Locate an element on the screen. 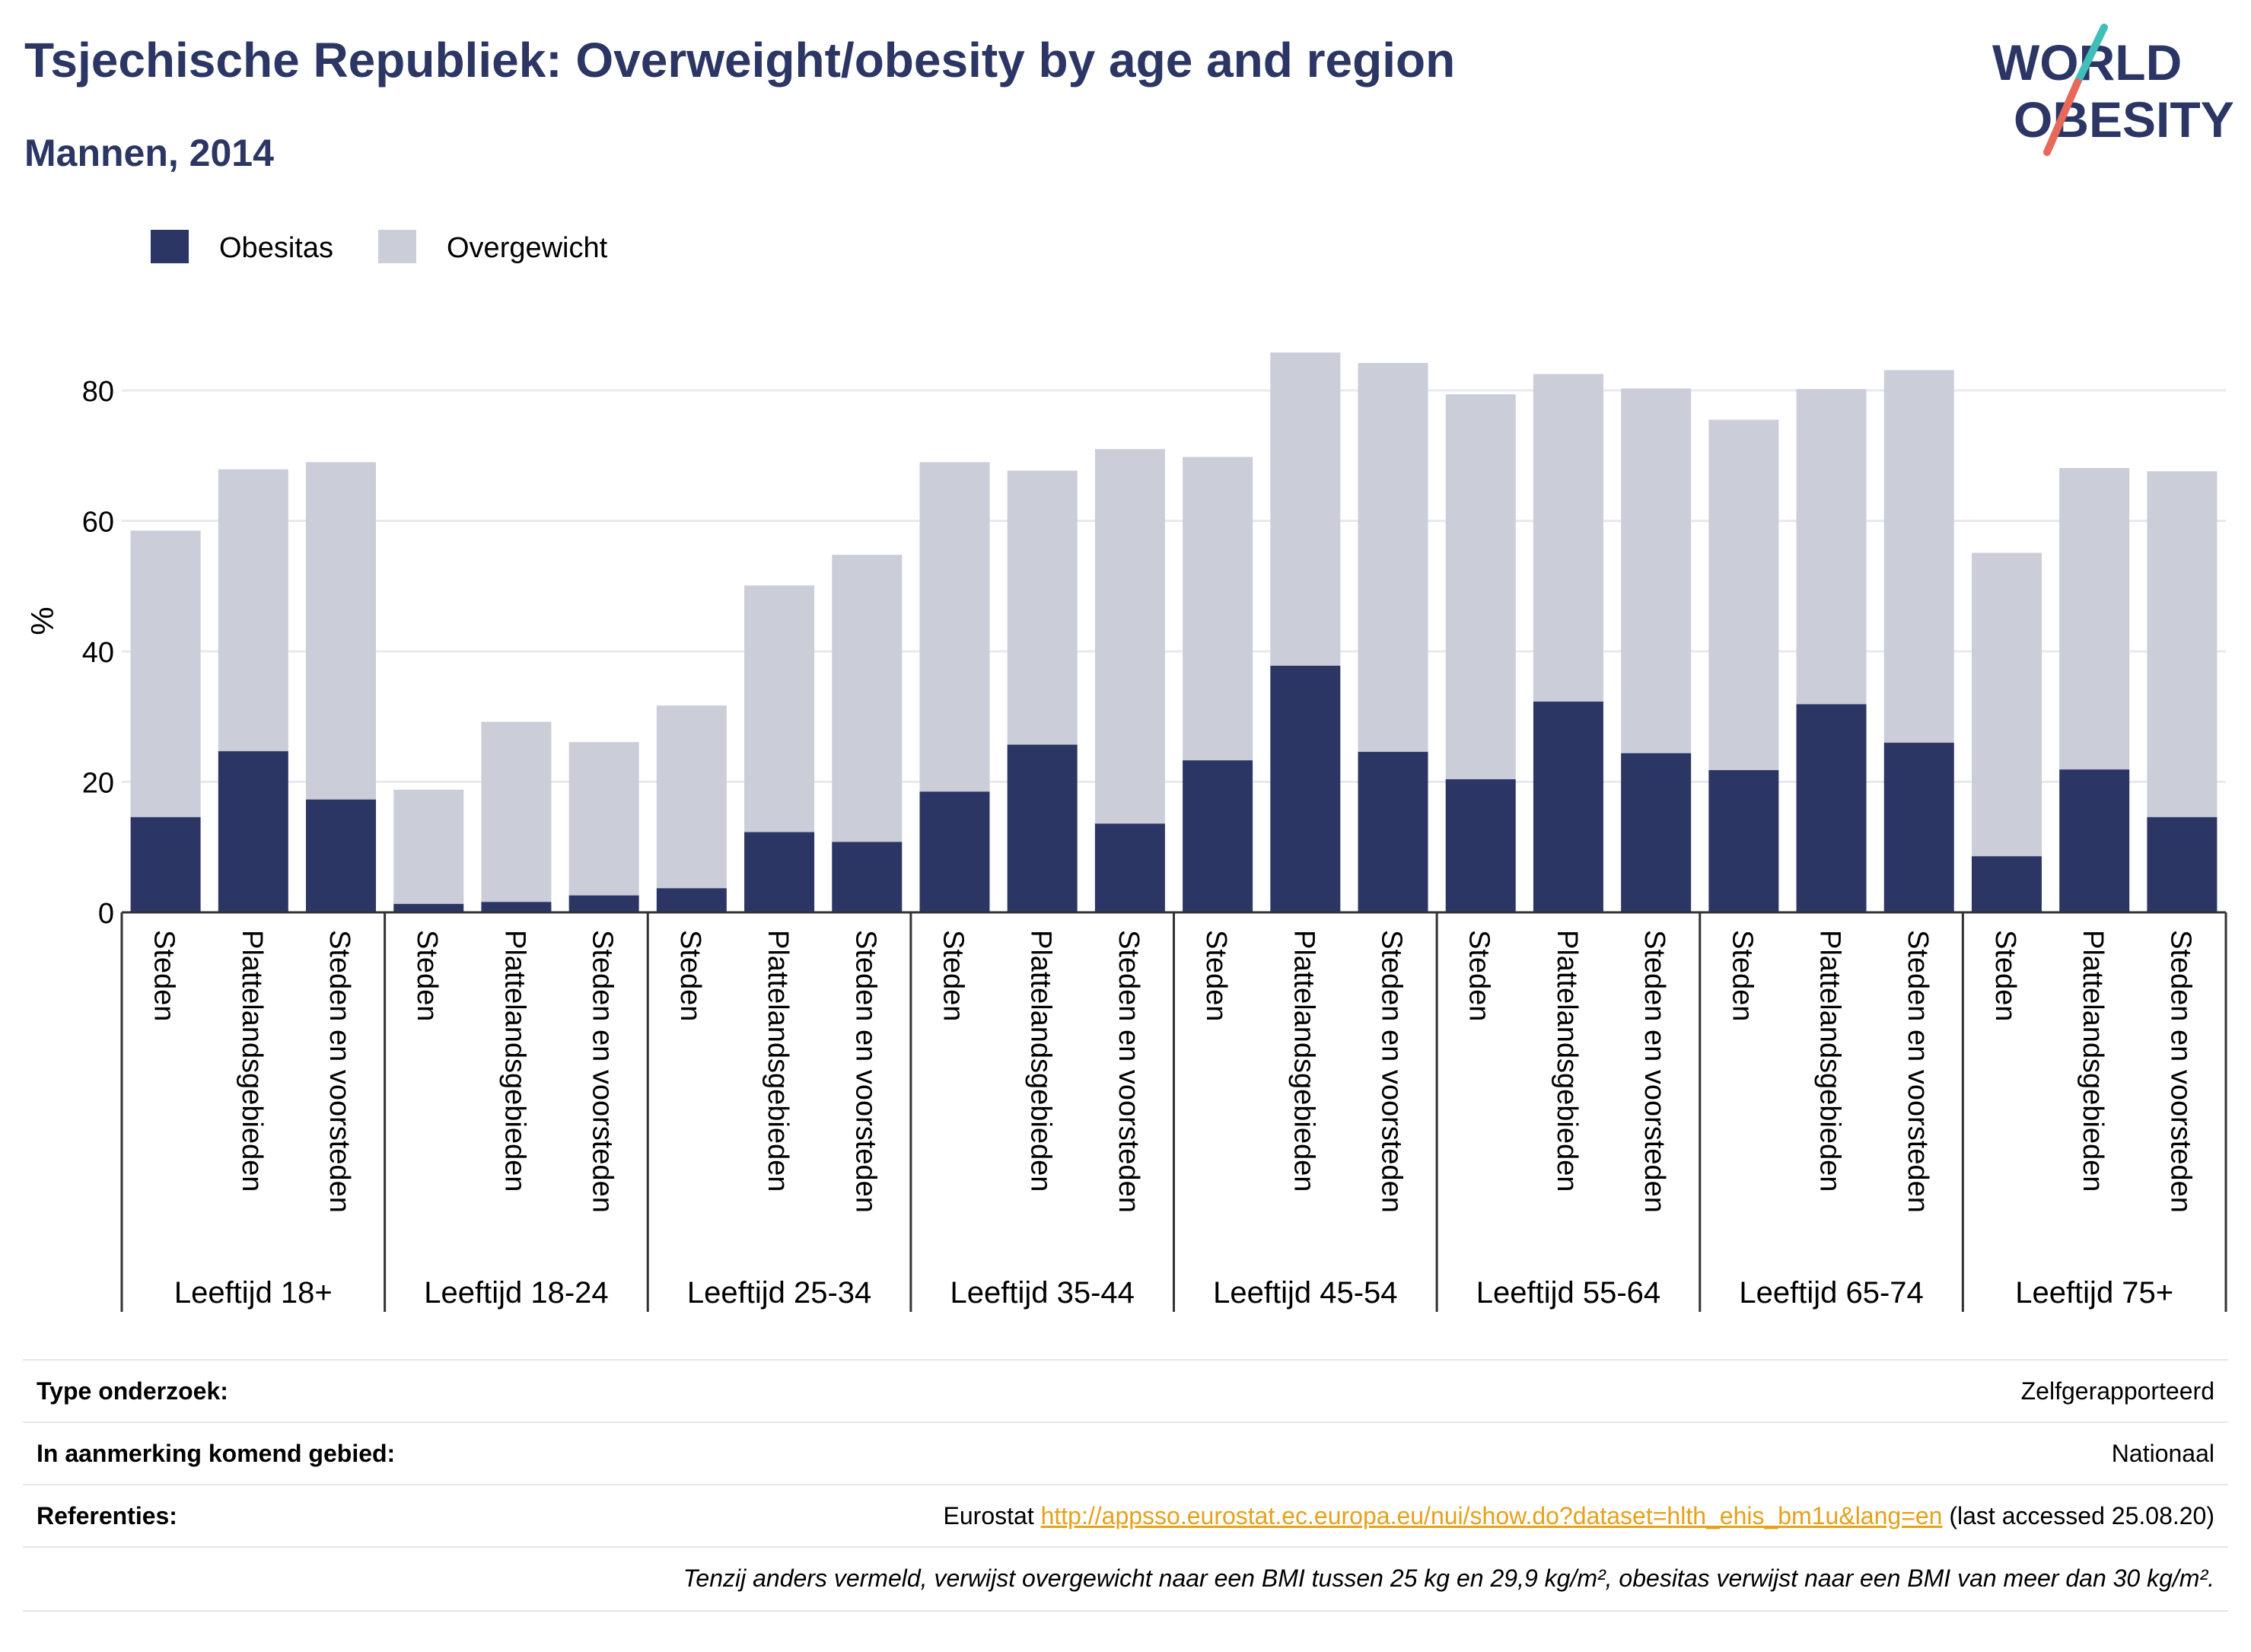 The image size is (2251, 1652). y-tick-label: 60 is located at coordinates (98, 523).